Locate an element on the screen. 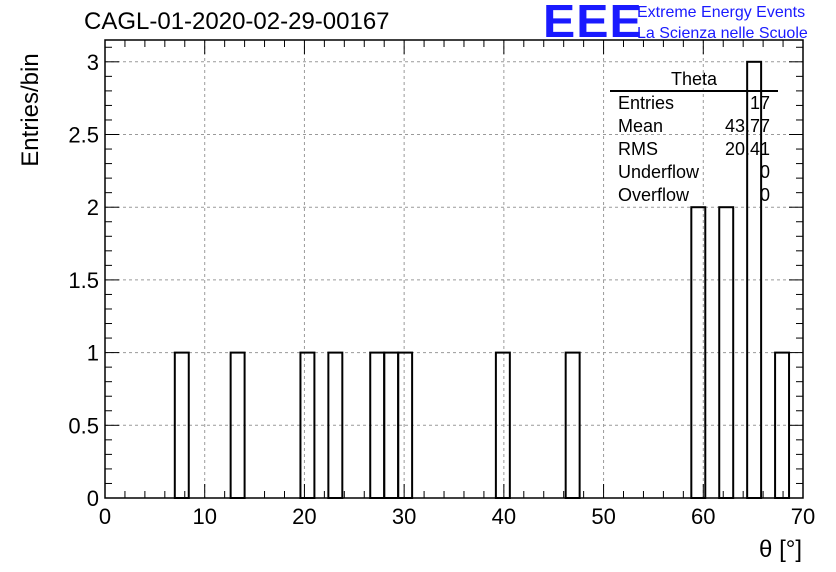  y-tick-label: 2.5 is located at coordinates (83, 135).